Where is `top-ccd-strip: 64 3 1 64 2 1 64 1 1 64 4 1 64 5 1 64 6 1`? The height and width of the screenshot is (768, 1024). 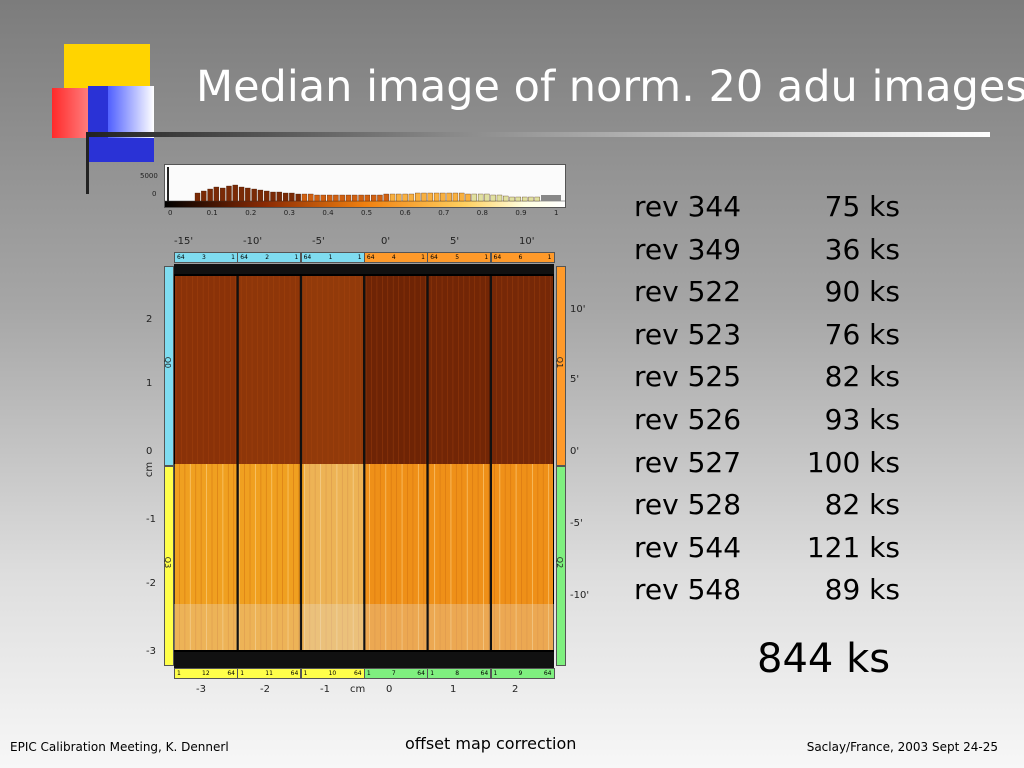
top-ccd-strip: 64 3 1 64 2 1 64 1 1 64 4 1 64 5 1 64 6 1 is located at coordinates (364, 257).